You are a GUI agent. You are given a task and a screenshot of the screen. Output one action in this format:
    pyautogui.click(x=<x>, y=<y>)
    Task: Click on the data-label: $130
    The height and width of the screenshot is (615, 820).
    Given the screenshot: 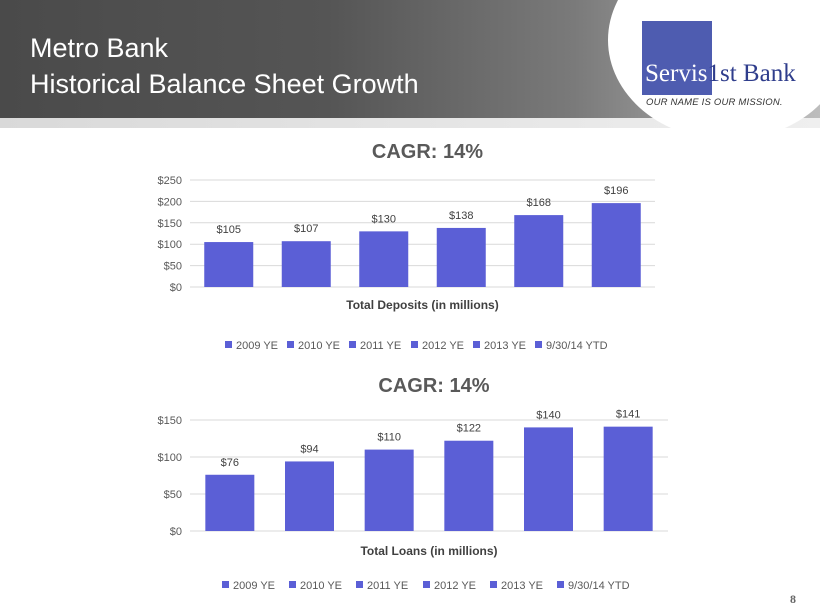 What is the action you would take?
    pyautogui.click(x=384, y=219)
    